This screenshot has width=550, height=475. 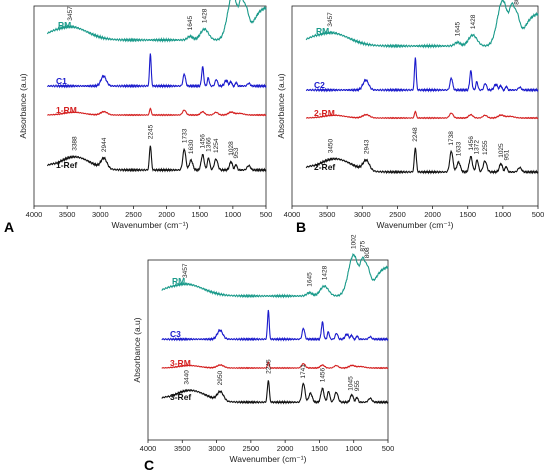 What do you see at coordinates (75, 143) in the screenshot?
I see `peak-label: 3388` at bounding box center [75, 143].